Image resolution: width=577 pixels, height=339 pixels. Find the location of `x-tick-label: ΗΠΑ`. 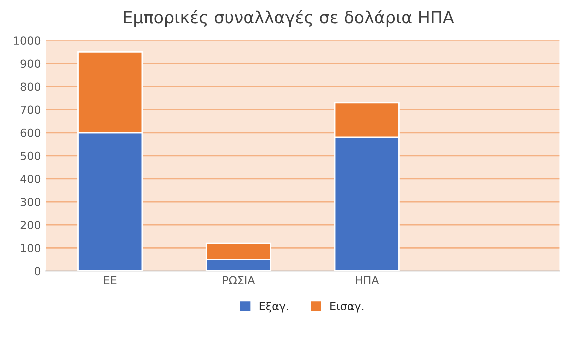

x-tick-label: ΗΠΑ is located at coordinates (368, 280).